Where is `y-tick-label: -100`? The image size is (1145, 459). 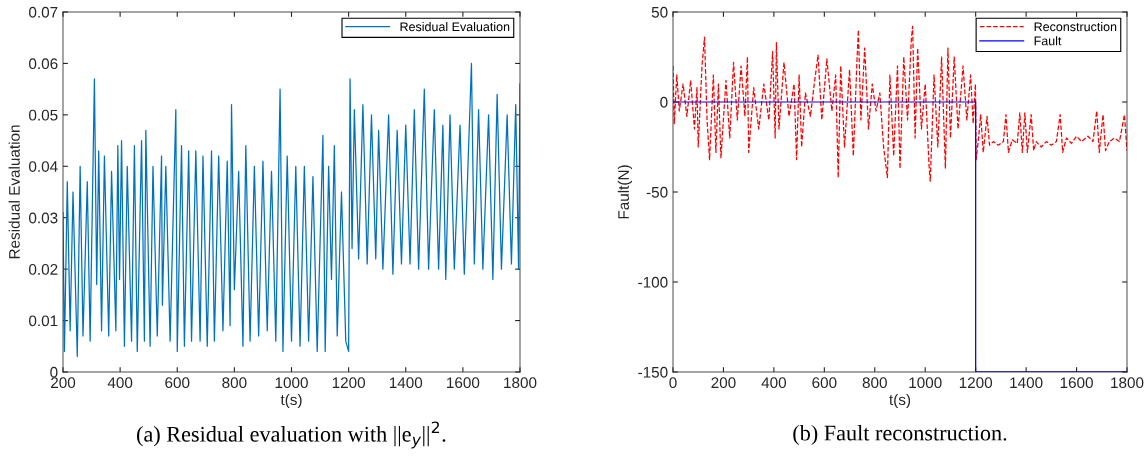 y-tick-label: -100 is located at coordinates (653, 282).